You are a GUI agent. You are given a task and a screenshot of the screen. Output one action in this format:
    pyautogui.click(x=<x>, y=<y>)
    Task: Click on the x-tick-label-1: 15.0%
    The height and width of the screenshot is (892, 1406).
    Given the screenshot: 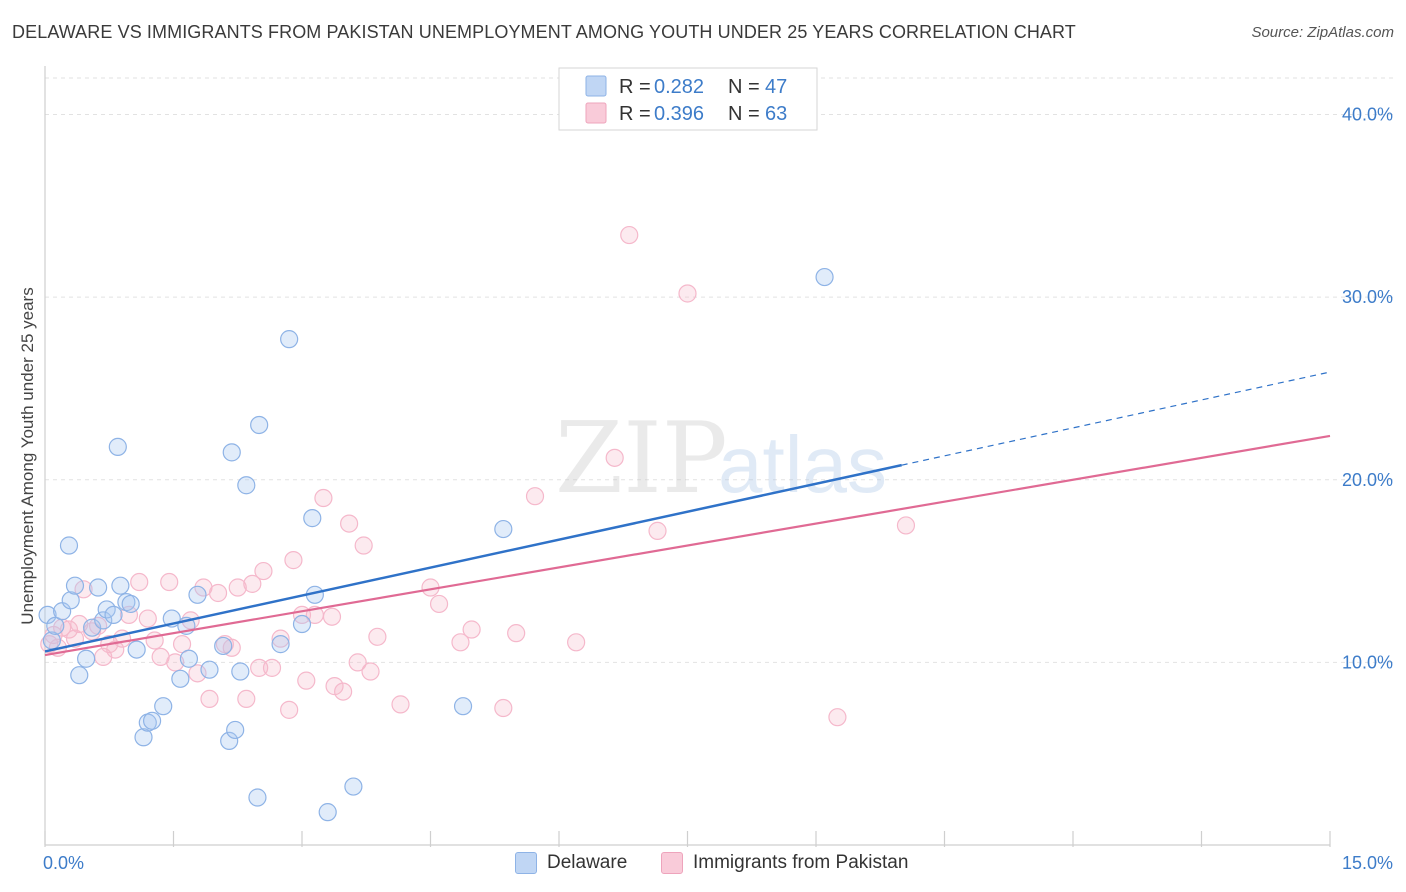 What is the action you would take?
    pyautogui.click(x=1367, y=863)
    